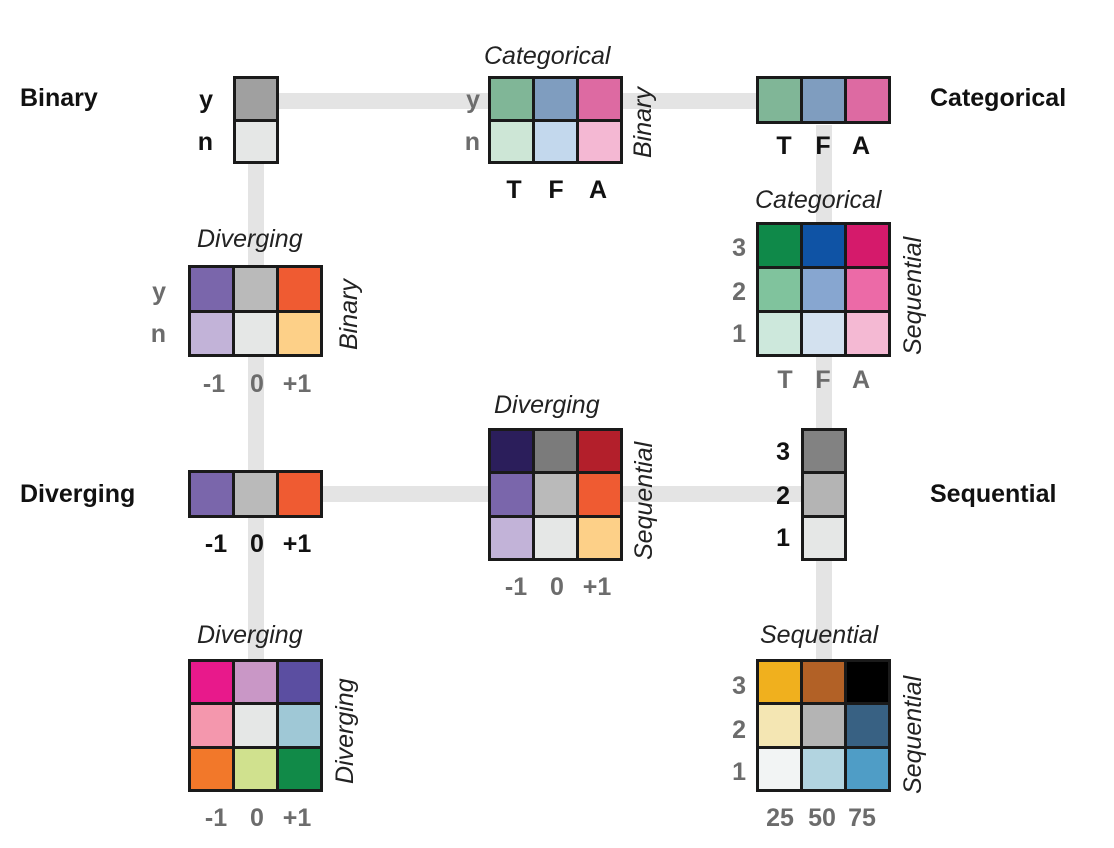 This screenshot has width=1114, height=848. I want to click on div-div-col-label-zero: 0, so click(257, 818).